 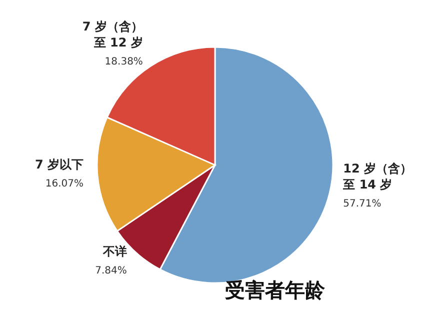 I want to click on slice-label: 7 岁以下, so click(x=59, y=165).